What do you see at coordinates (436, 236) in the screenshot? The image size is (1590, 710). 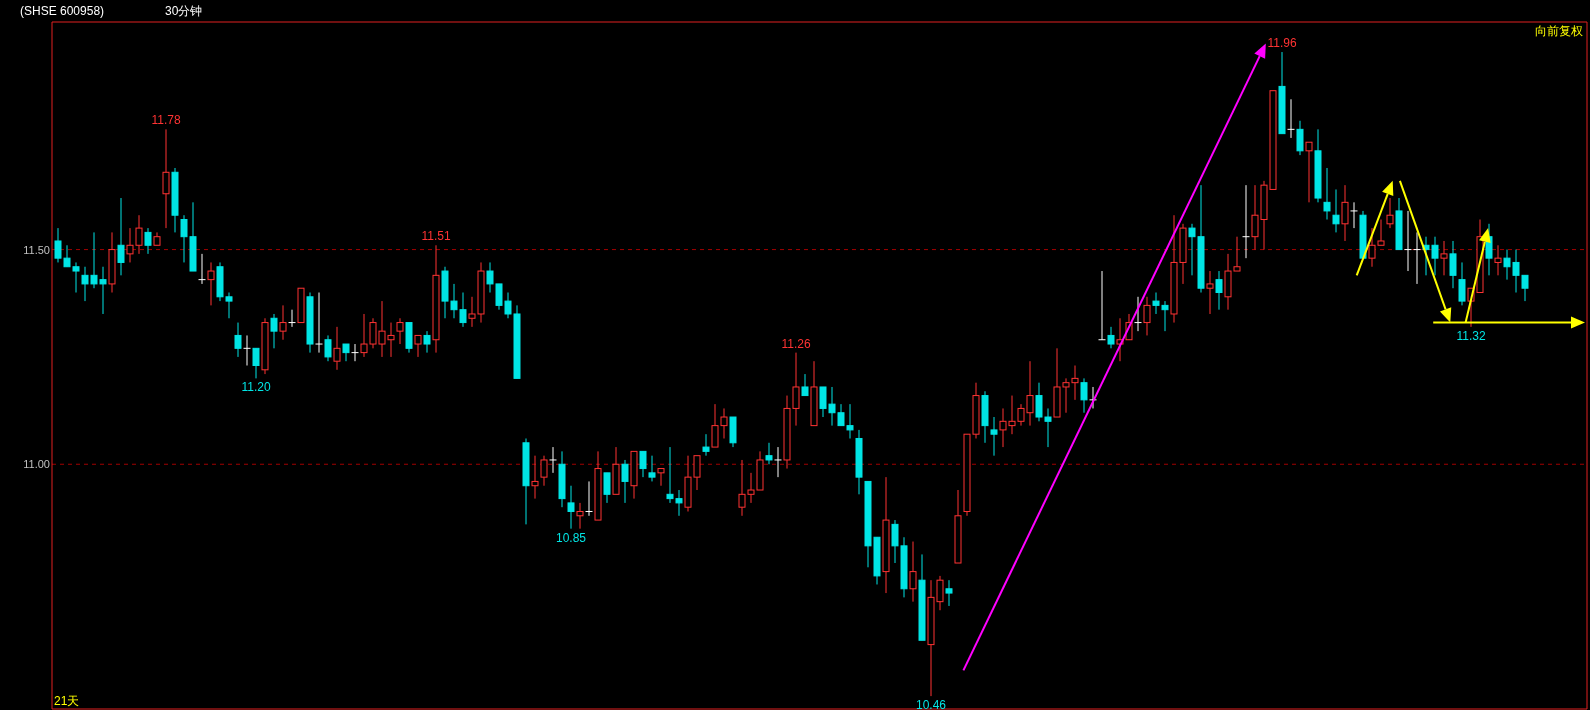 I see `annotation: 11.51` at bounding box center [436, 236].